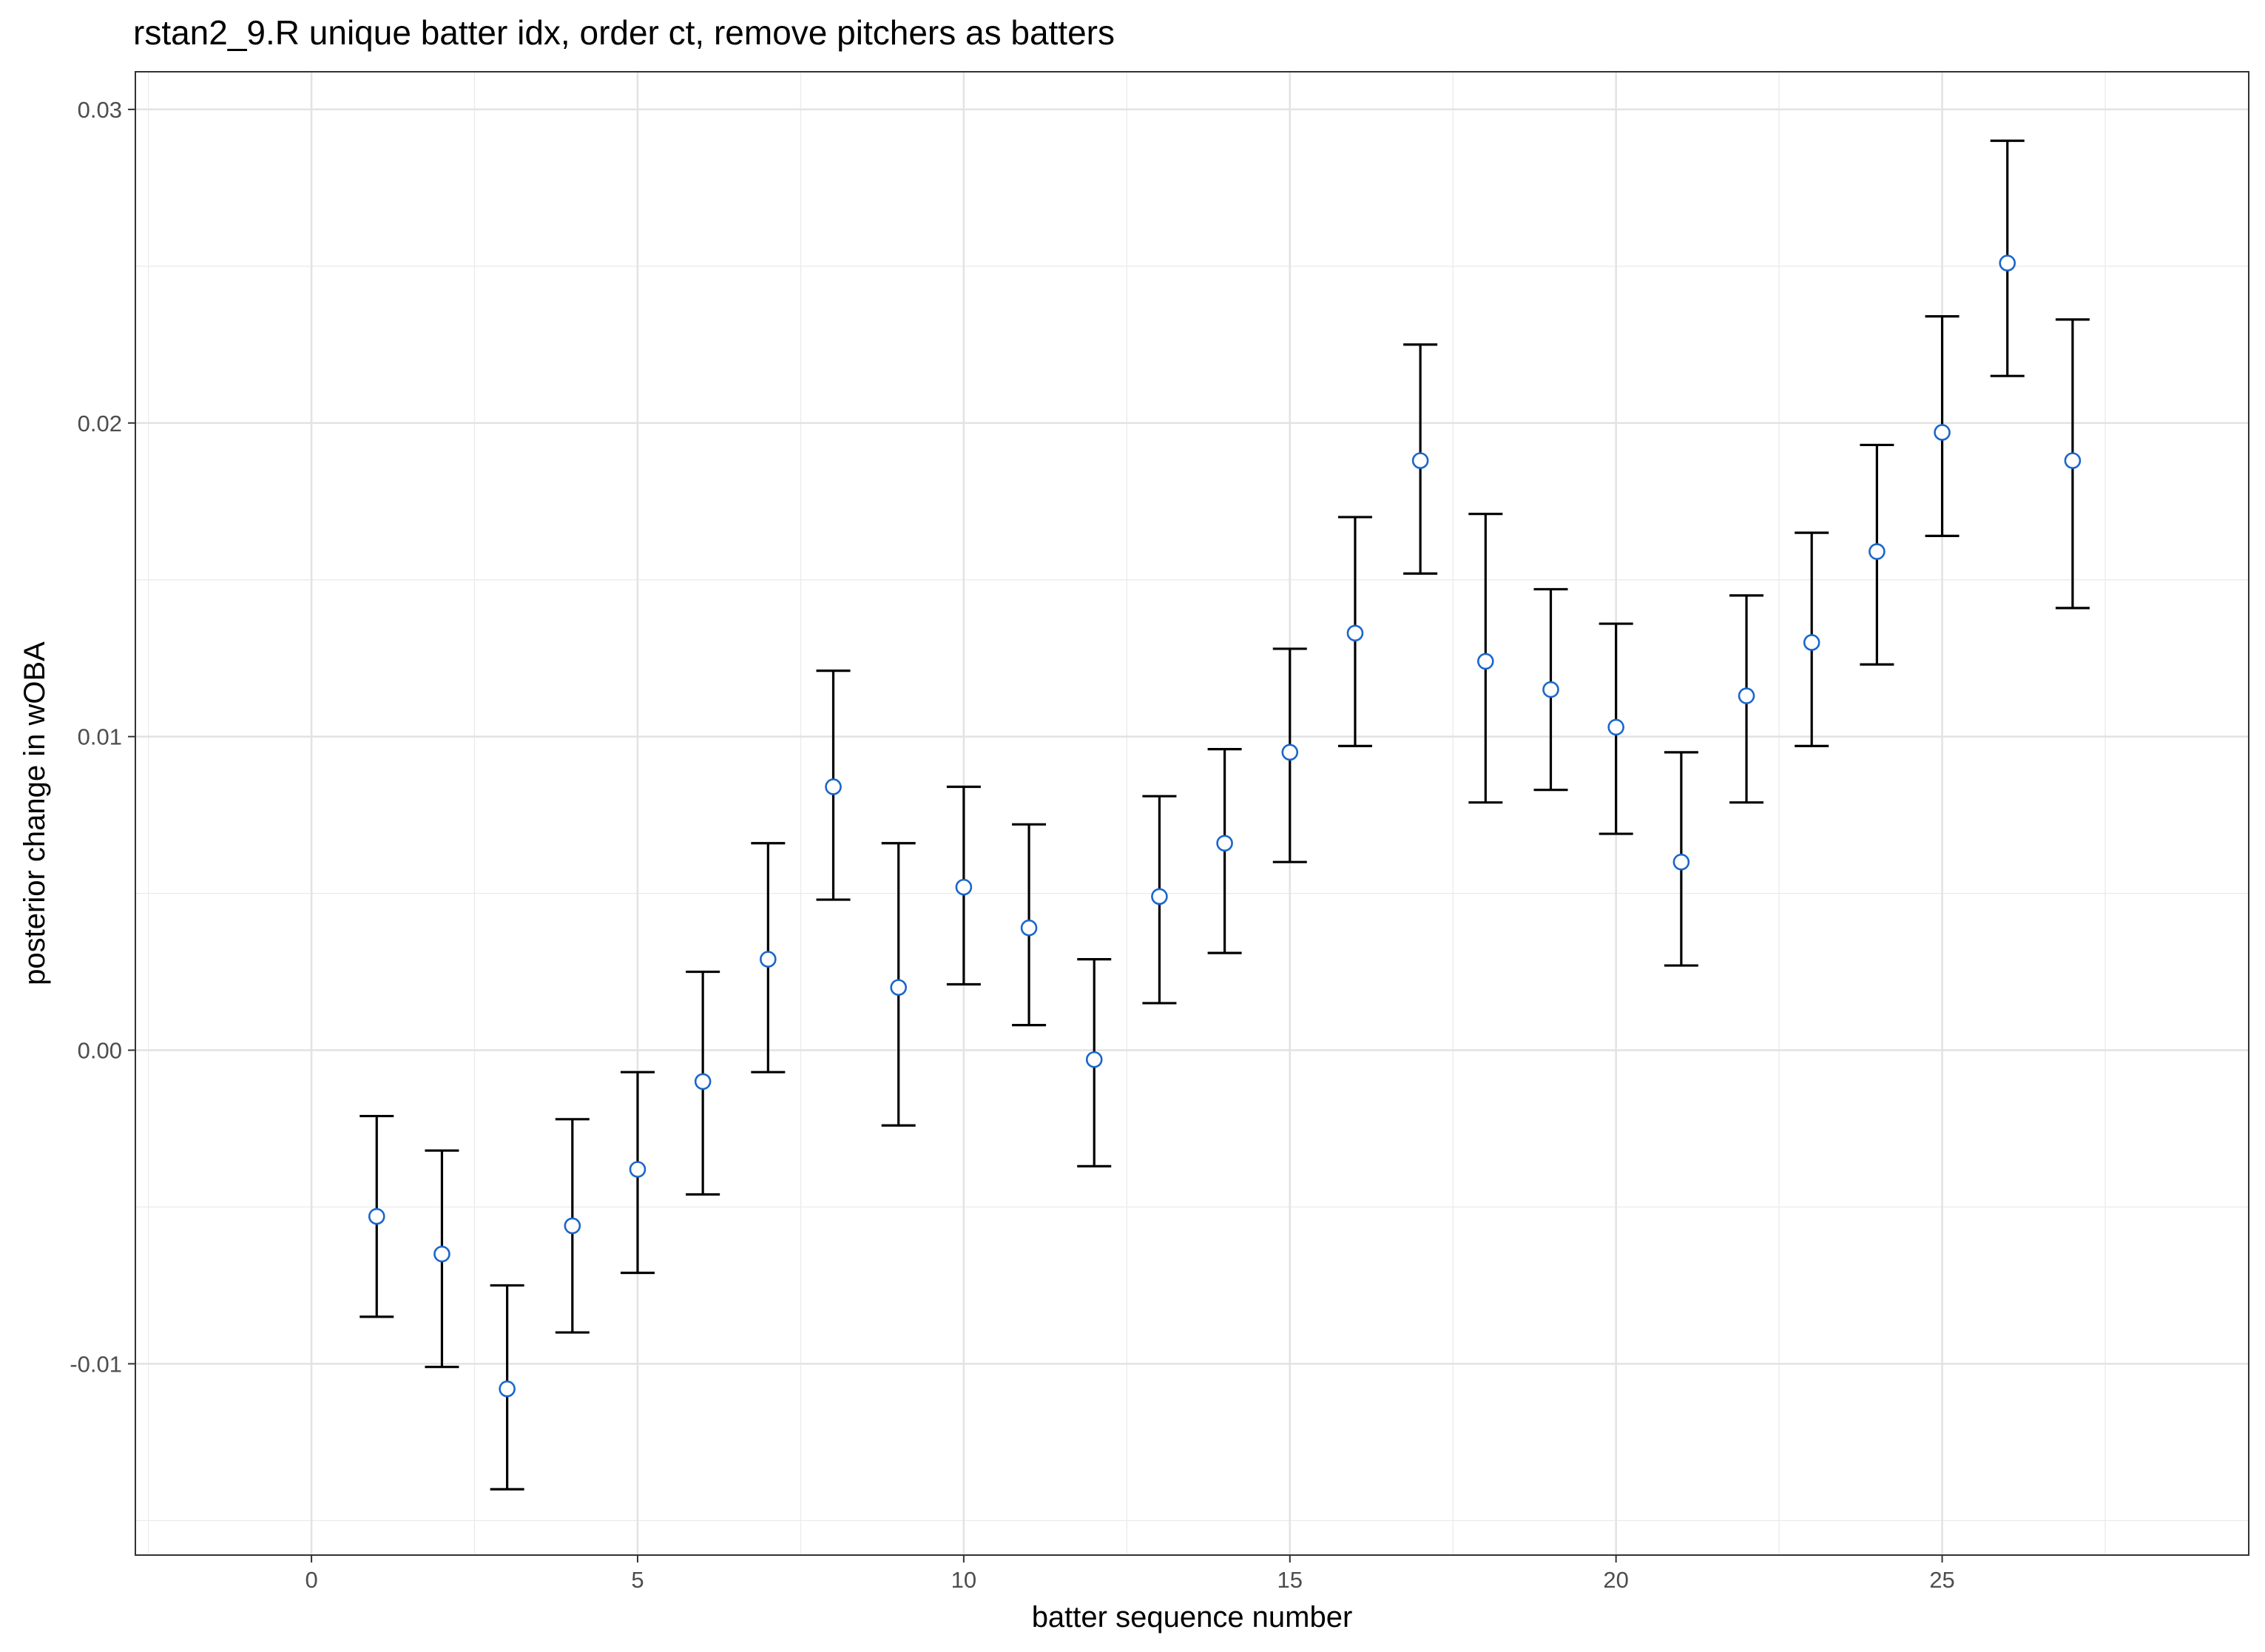 The width and height of the screenshot is (2265, 1652). Describe the element at coordinates (100, 1051) in the screenshot. I see `y-tick-label: 0.00` at that location.